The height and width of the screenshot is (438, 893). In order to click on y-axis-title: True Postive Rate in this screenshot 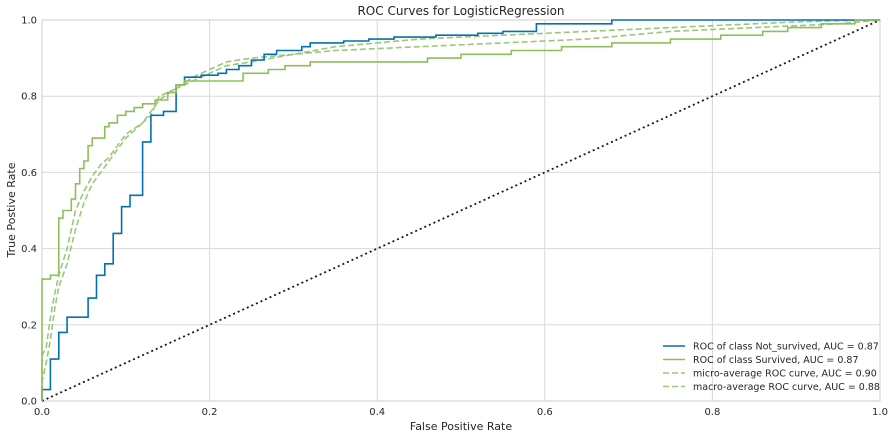, I will do `click(11, 210)`.